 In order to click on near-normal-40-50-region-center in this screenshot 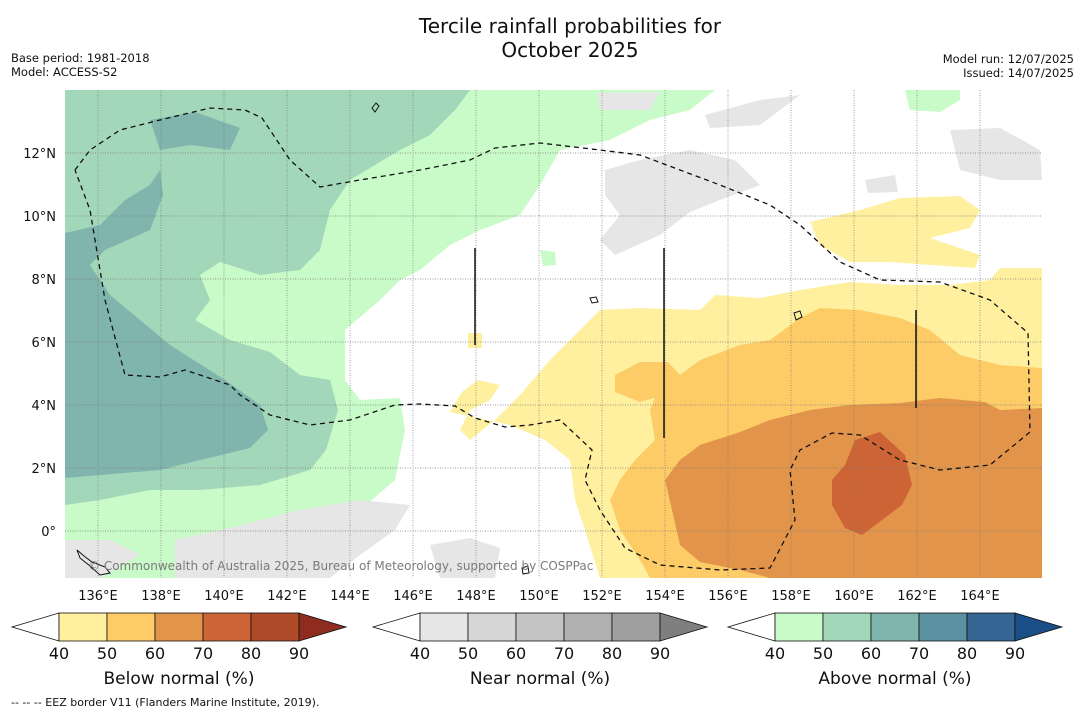, I will do `click(680, 202)`.